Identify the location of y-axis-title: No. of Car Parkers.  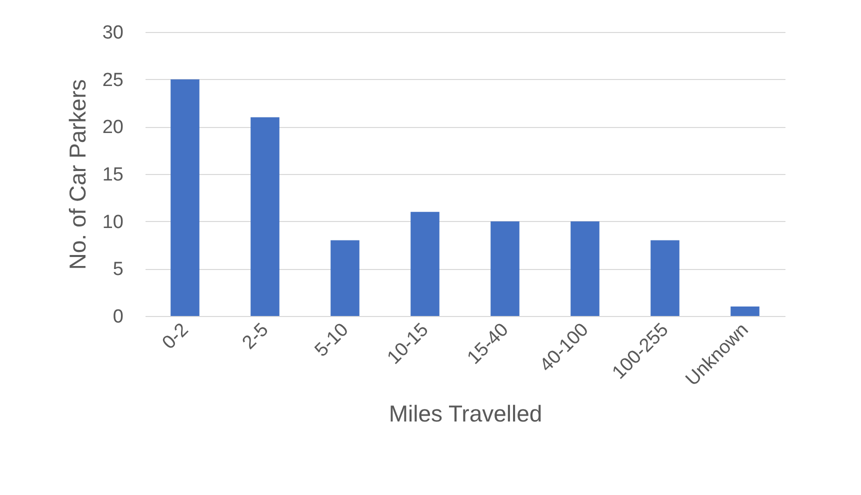
(77, 174).